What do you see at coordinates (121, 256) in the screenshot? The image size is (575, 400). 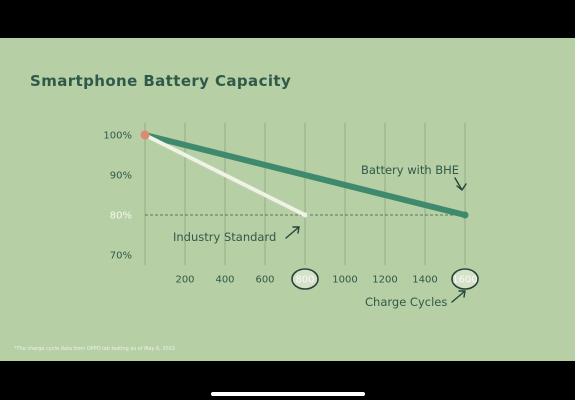 I see `y-tick-label-70: 70%` at bounding box center [121, 256].